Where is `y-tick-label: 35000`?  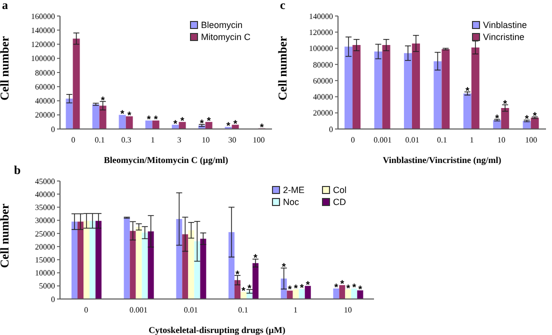 y-tick-label: 35000 is located at coordinates (45, 207).